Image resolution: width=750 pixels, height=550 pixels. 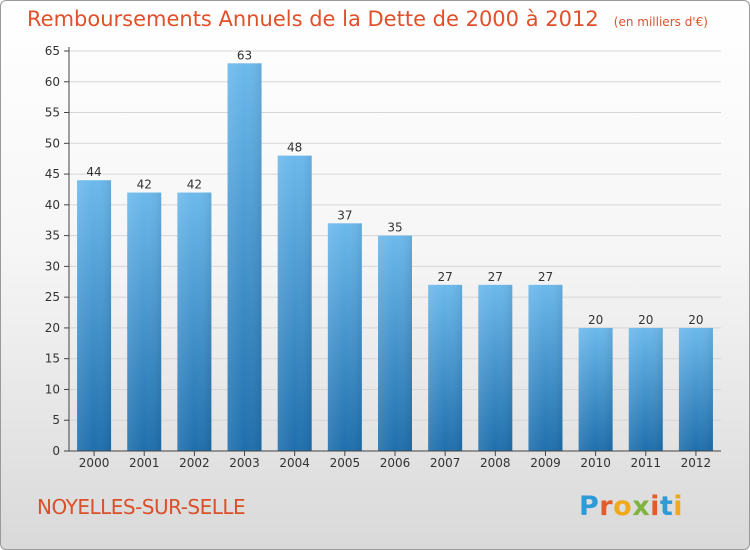 What do you see at coordinates (344, 215) in the screenshot?
I see `bar-value-label: 37` at bounding box center [344, 215].